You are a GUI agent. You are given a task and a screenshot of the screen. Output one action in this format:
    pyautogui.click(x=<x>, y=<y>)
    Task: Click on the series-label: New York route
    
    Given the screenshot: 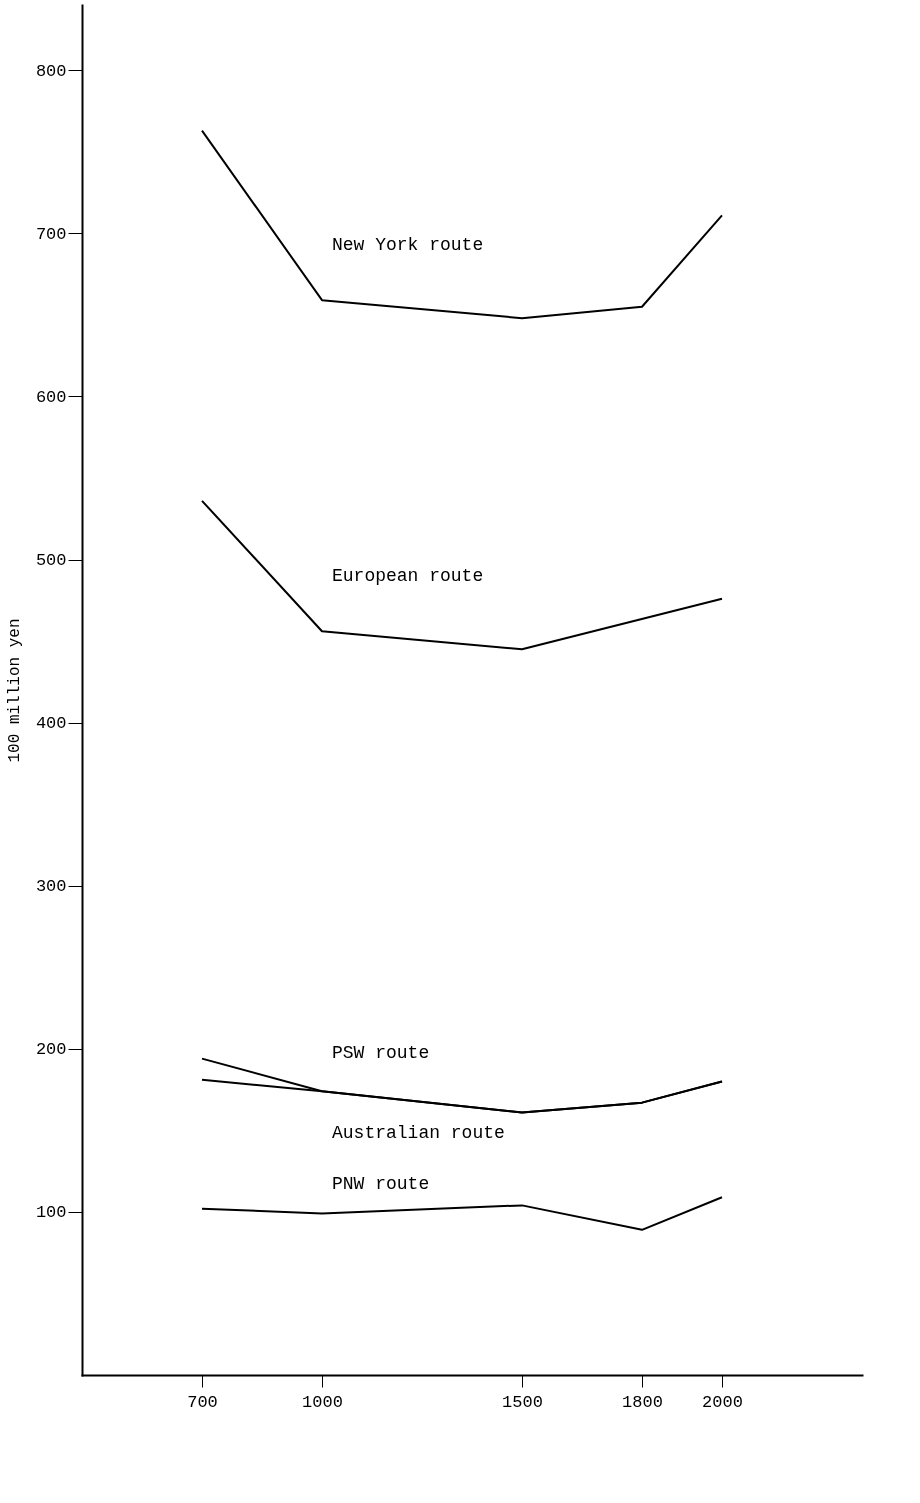 What is the action you would take?
    pyautogui.click(x=408, y=245)
    